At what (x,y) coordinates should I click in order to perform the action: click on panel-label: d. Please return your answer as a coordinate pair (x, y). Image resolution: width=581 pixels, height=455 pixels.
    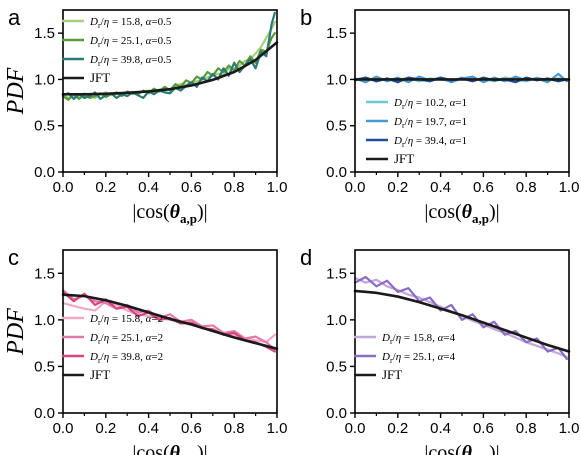
    Looking at the image, I should click on (306, 257).